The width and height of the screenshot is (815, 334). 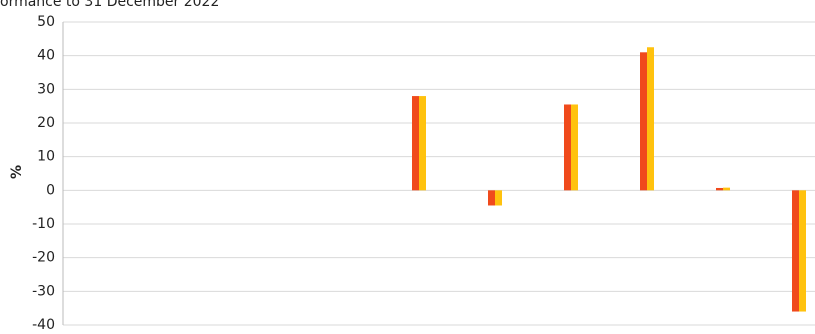 I want to click on y-tick-label: -20, so click(x=43, y=258).